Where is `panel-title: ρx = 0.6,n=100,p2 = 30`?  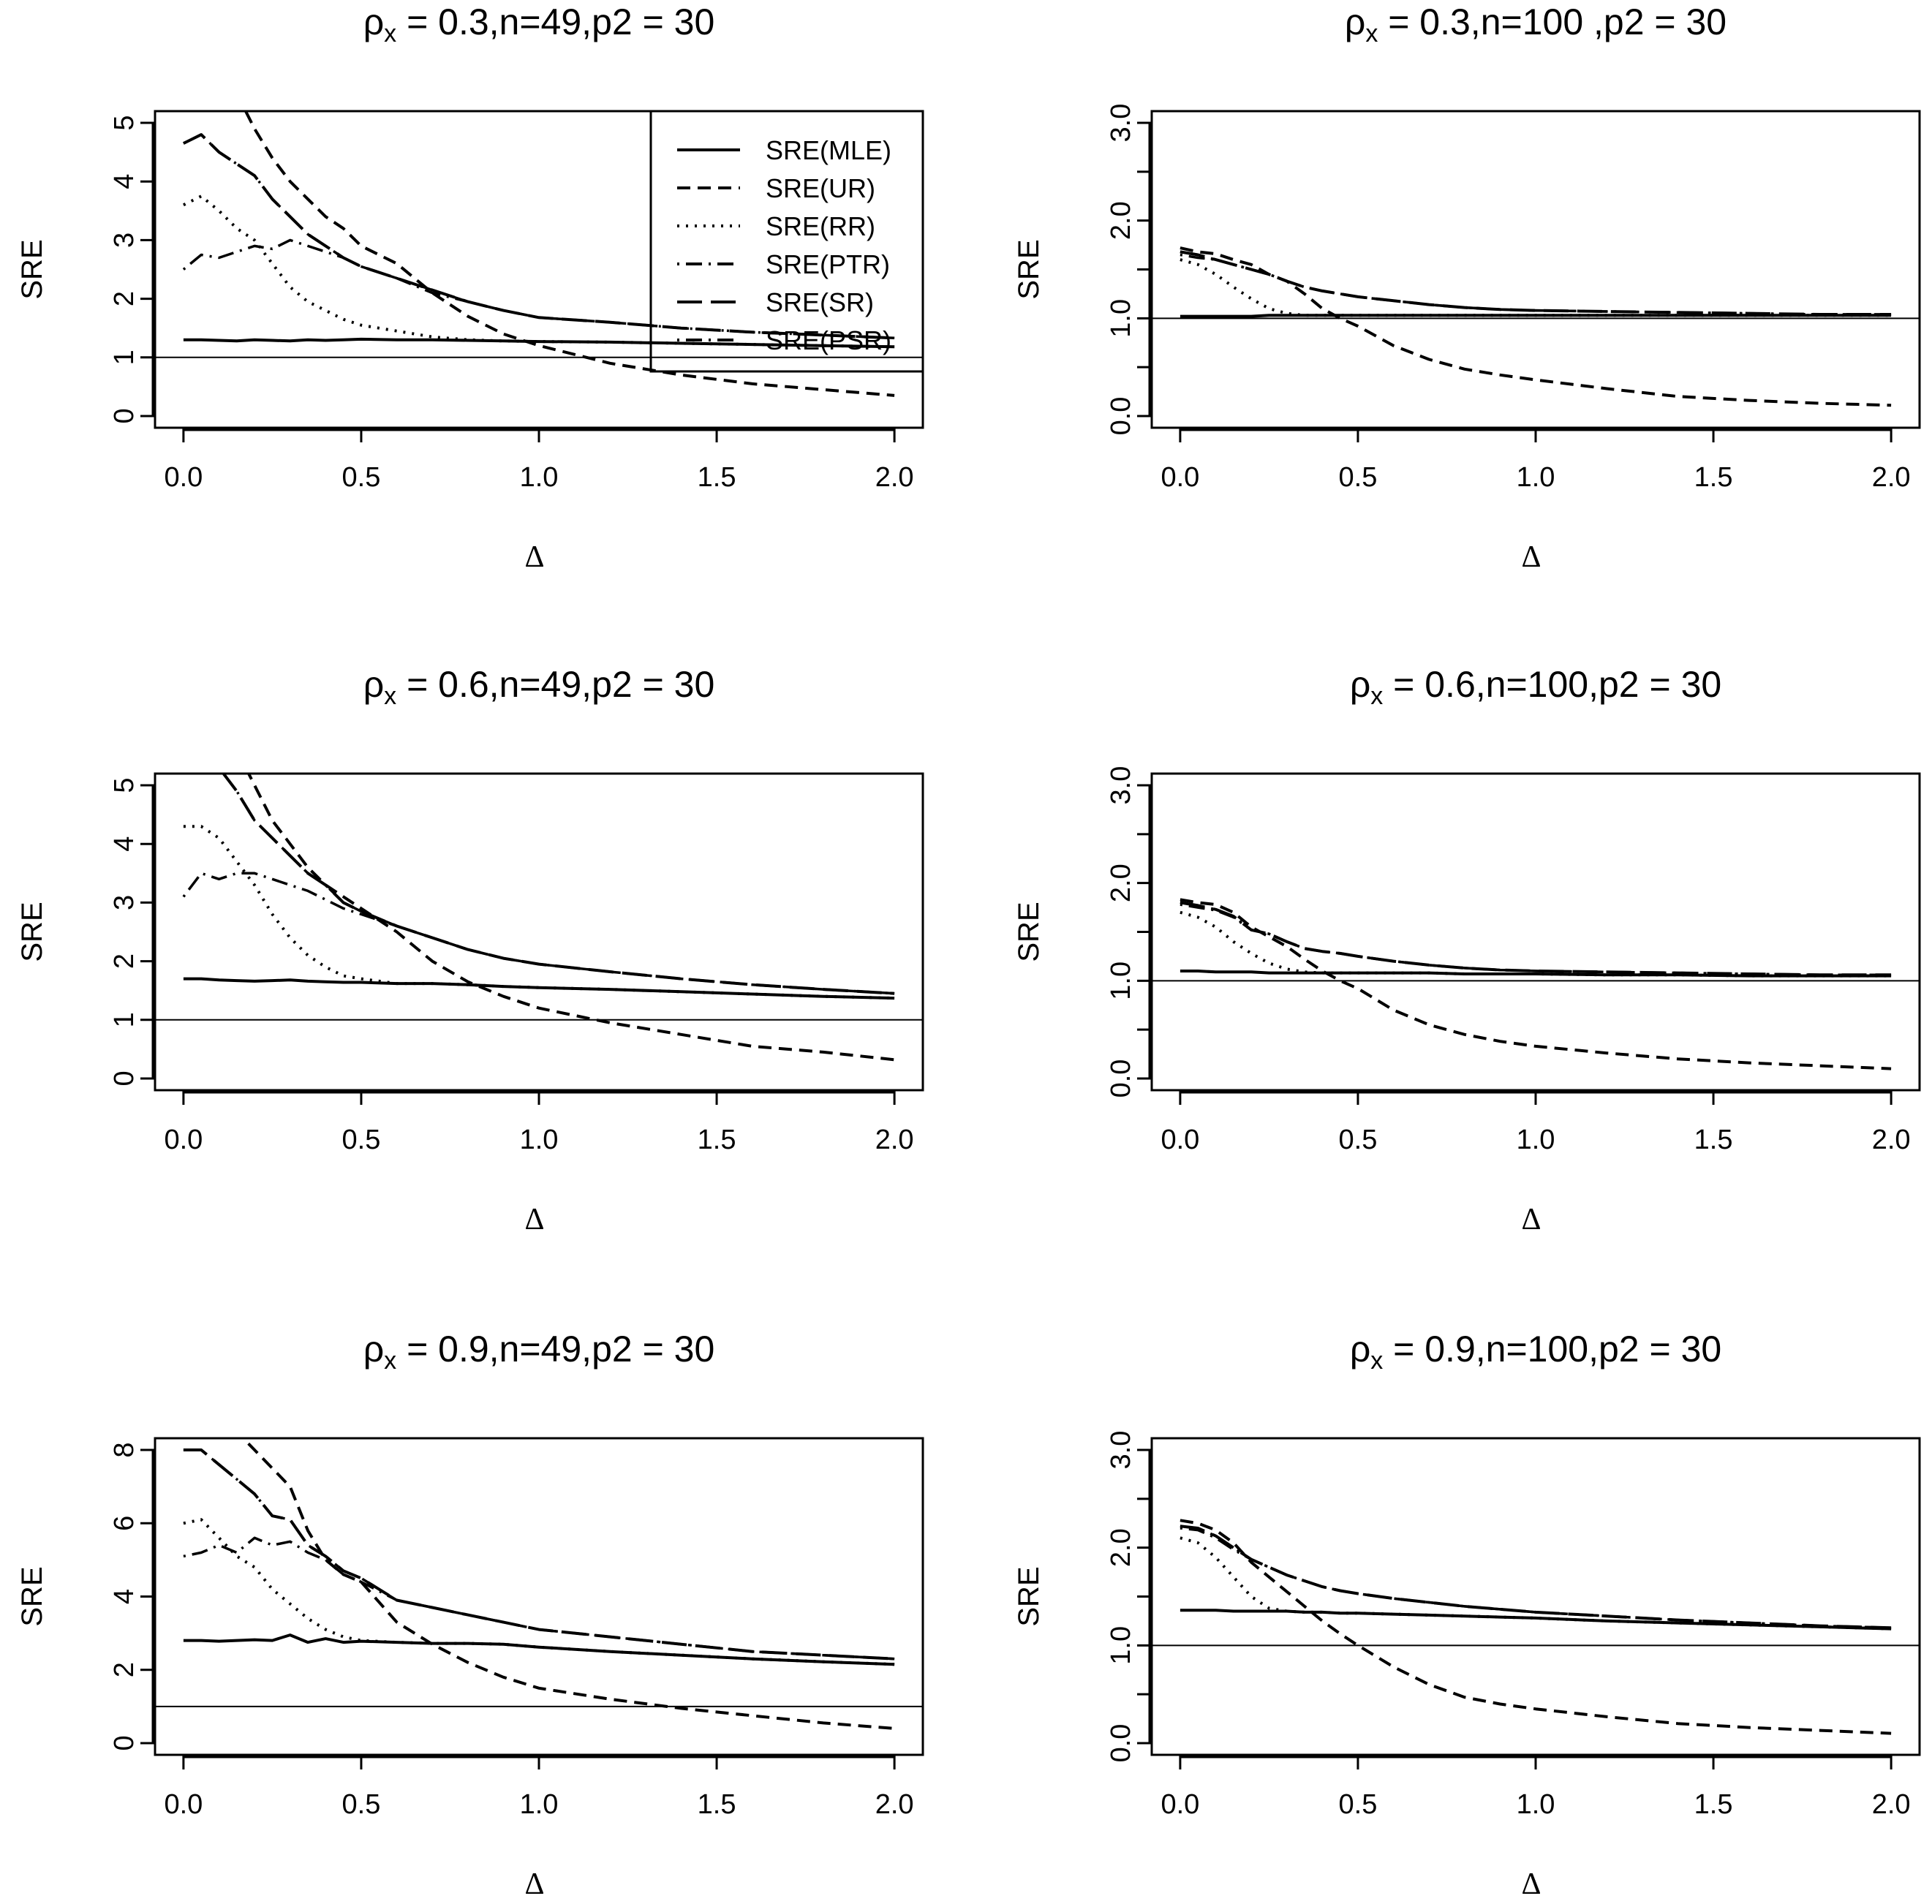 panel-title: ρx = 0.6,n=100,p2 = 30 is located at coordinates (1535, 687).